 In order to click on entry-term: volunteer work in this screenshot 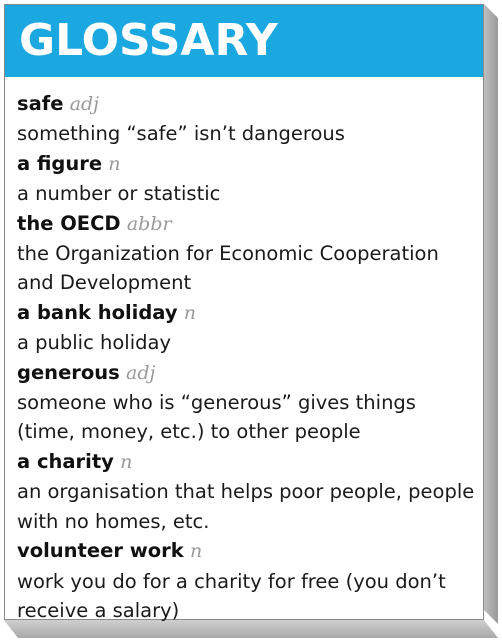, I will do `click(100, 551)`.